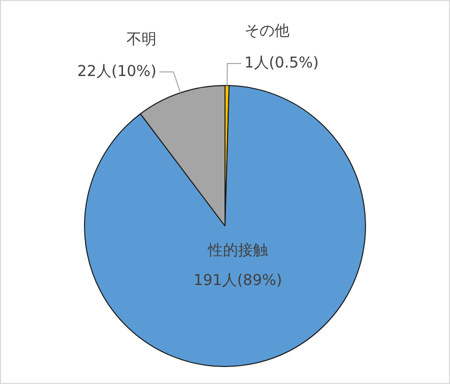 The height and width of the screenshot is (384, 450). What do you see at coordinates (141, 39) in the screenshot?
I see `slice-label: 不明` at bounding box center [141, 39].